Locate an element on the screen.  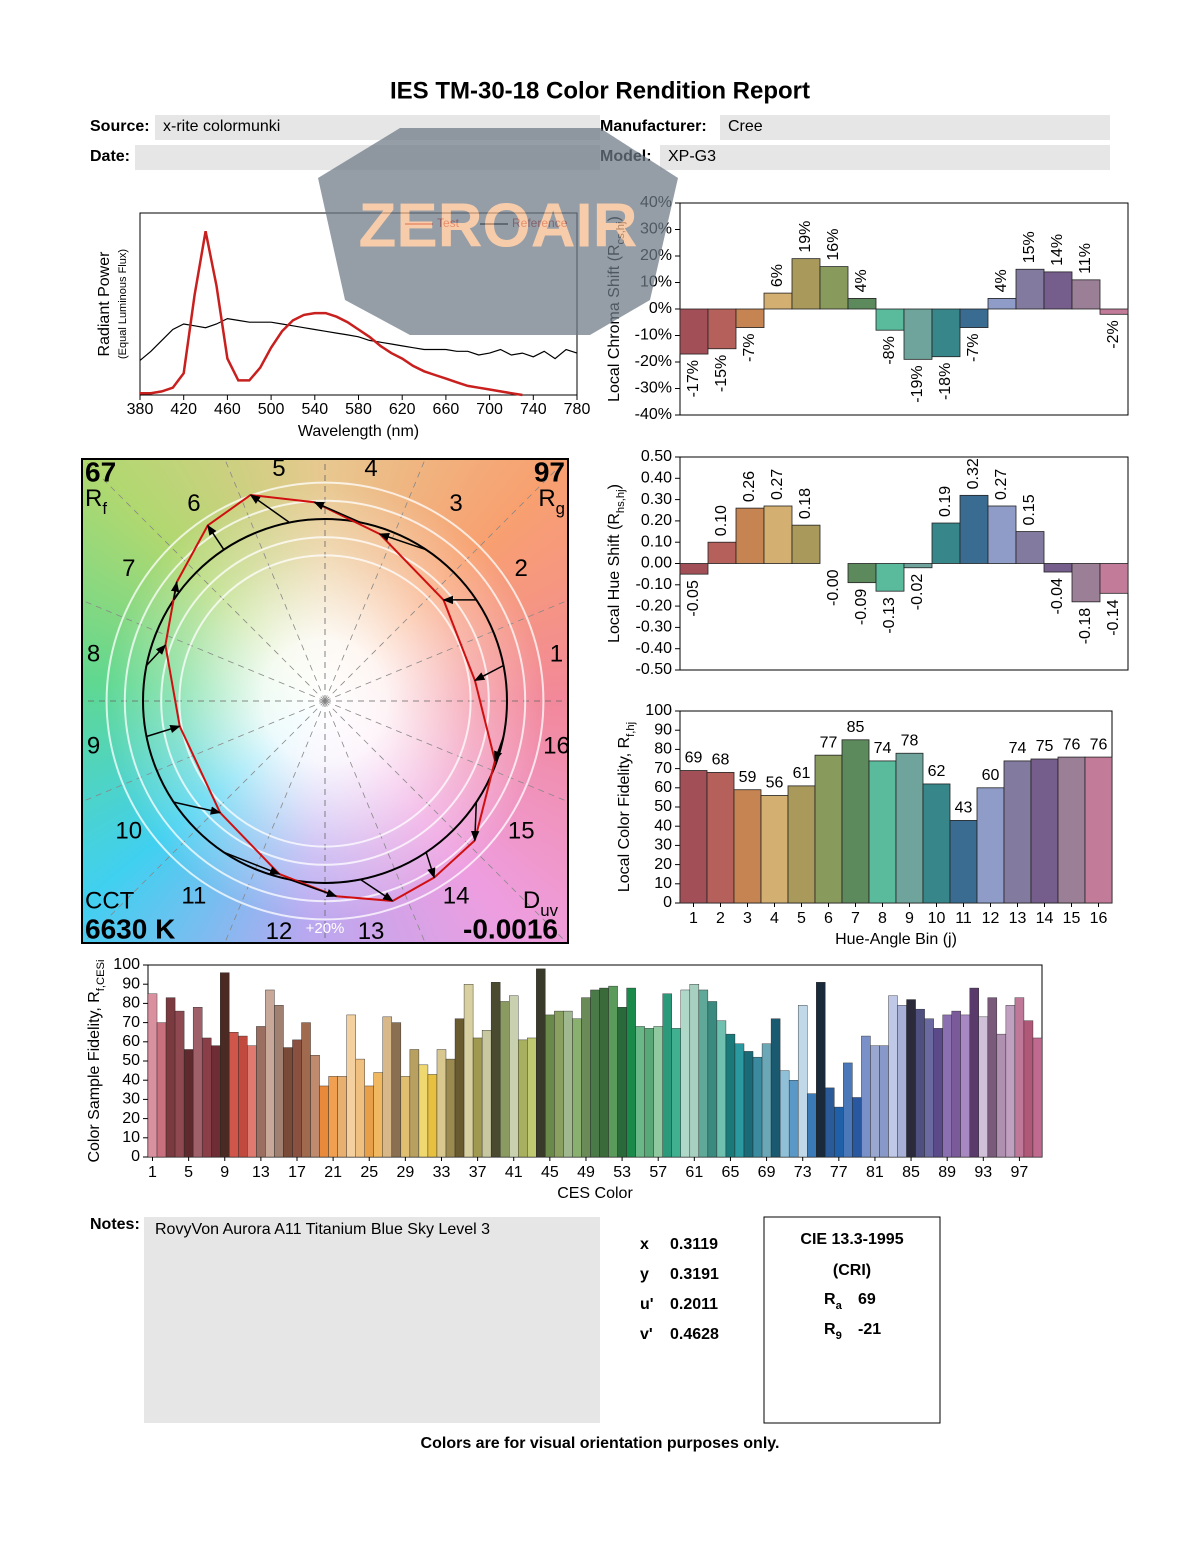
value-label: 0.32 is located at coordinates (973, 473).